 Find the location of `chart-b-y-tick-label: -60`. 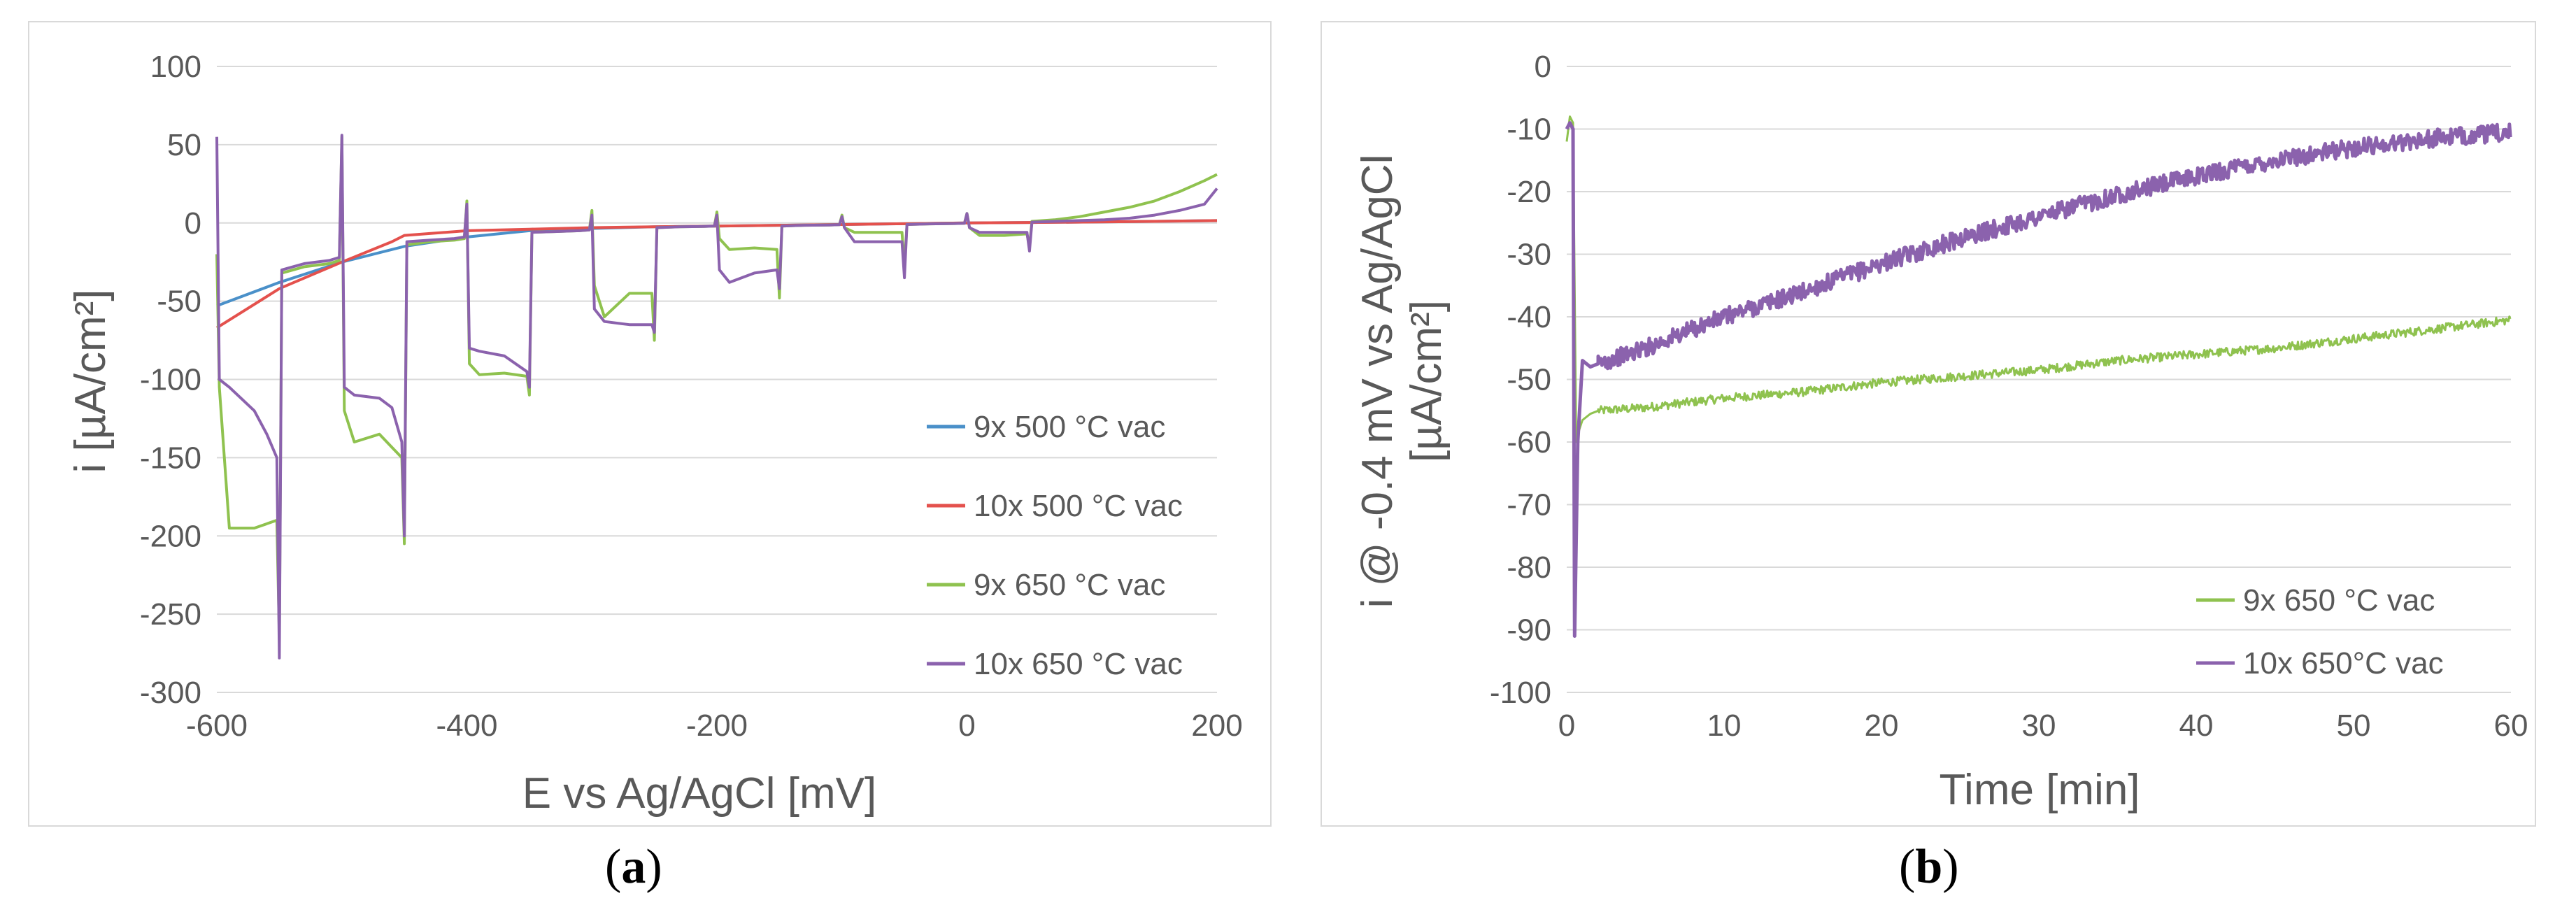

chart-b-y-tick-label: -60 is located at coordinates (1529, 443).